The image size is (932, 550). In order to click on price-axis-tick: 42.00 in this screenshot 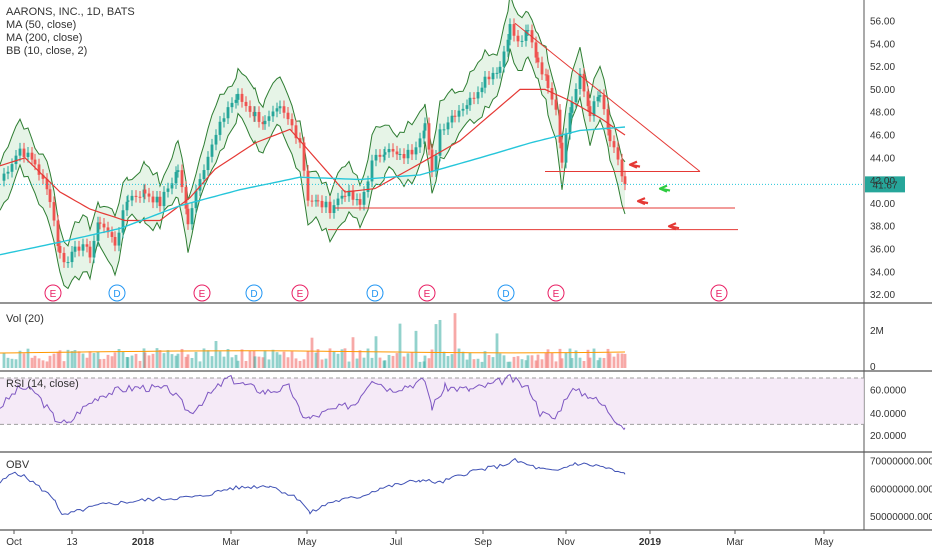, I will do `click(882, 181)`.